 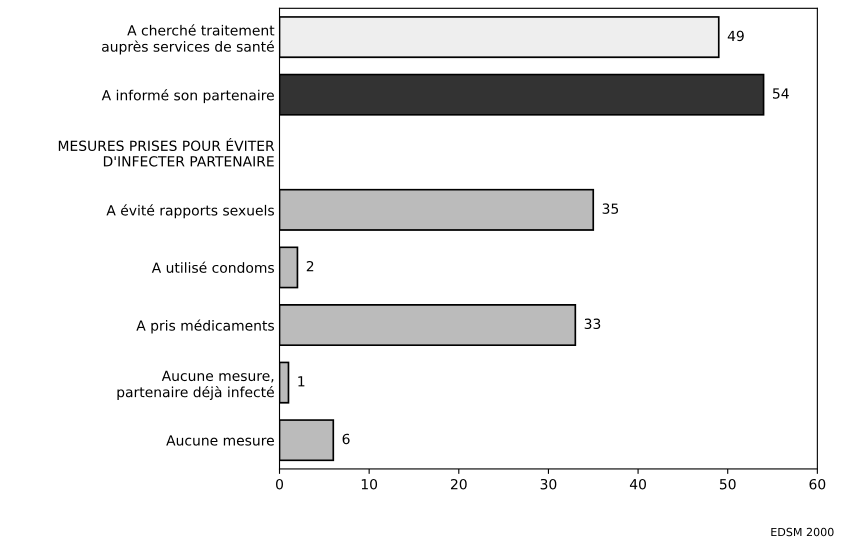 What do you see at coordinates (280, 484) in the screenshot?
I see `x-tick-label: 0` at bounding box center [280, 484].